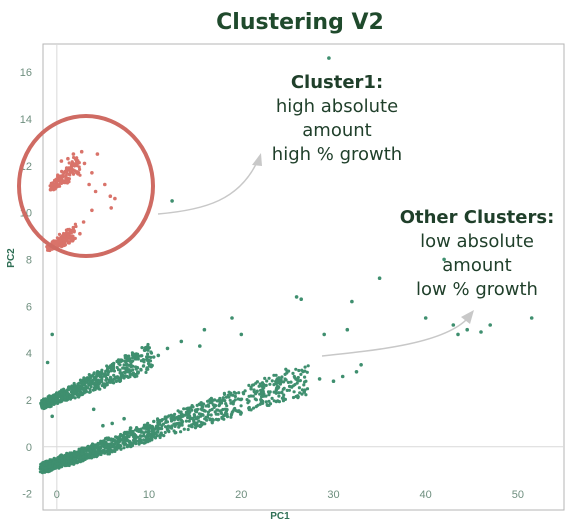 The image size is (580, 532). I want to click on cluster1-annotation-line: high % growth, so click(337, 154).